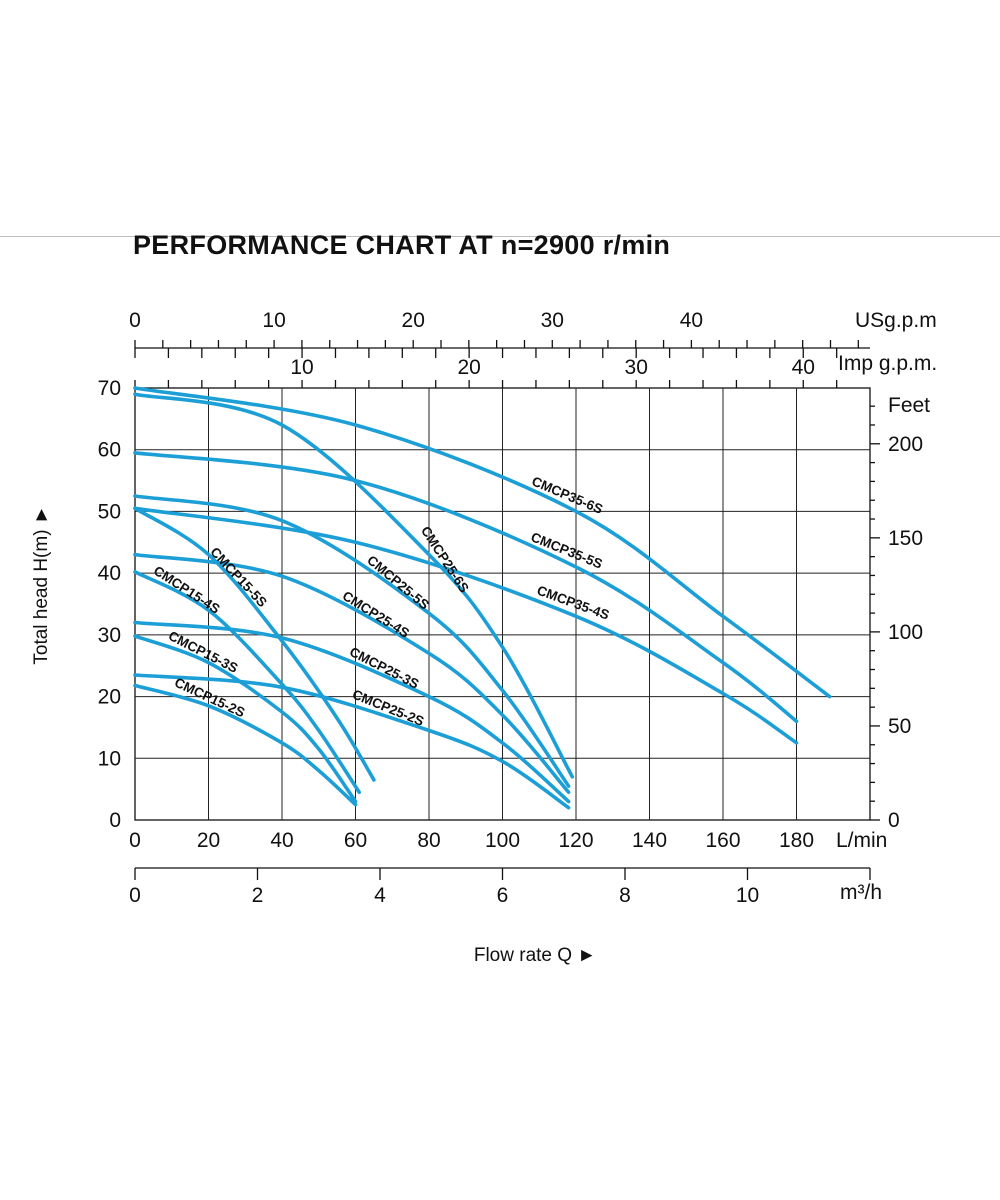 Image resolution: width=1000 pixels, height=1200 pixels. I want to click on impgpm-tick-label: 40, so click(803, 367).